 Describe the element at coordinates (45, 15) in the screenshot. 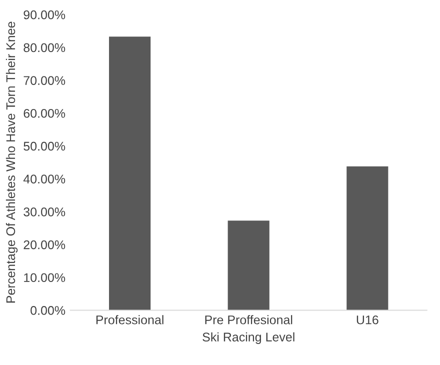

I see `y-tick-label: 90.00%` at that location.